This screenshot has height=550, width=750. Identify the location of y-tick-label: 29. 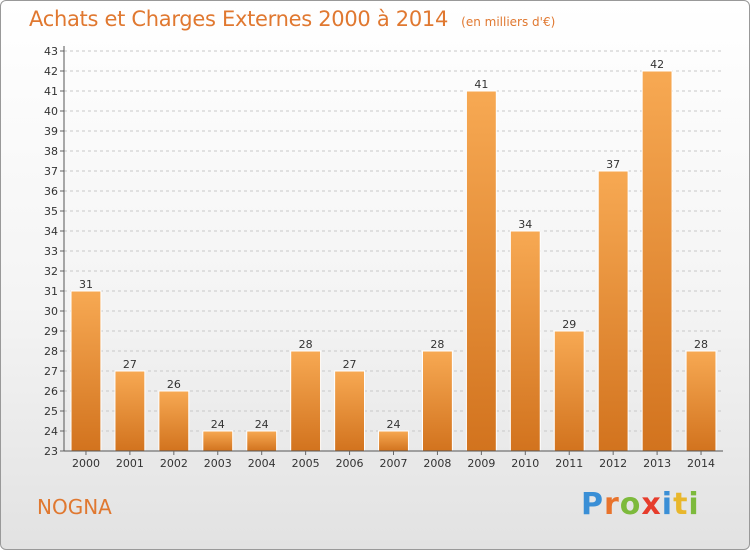
(51, 331).